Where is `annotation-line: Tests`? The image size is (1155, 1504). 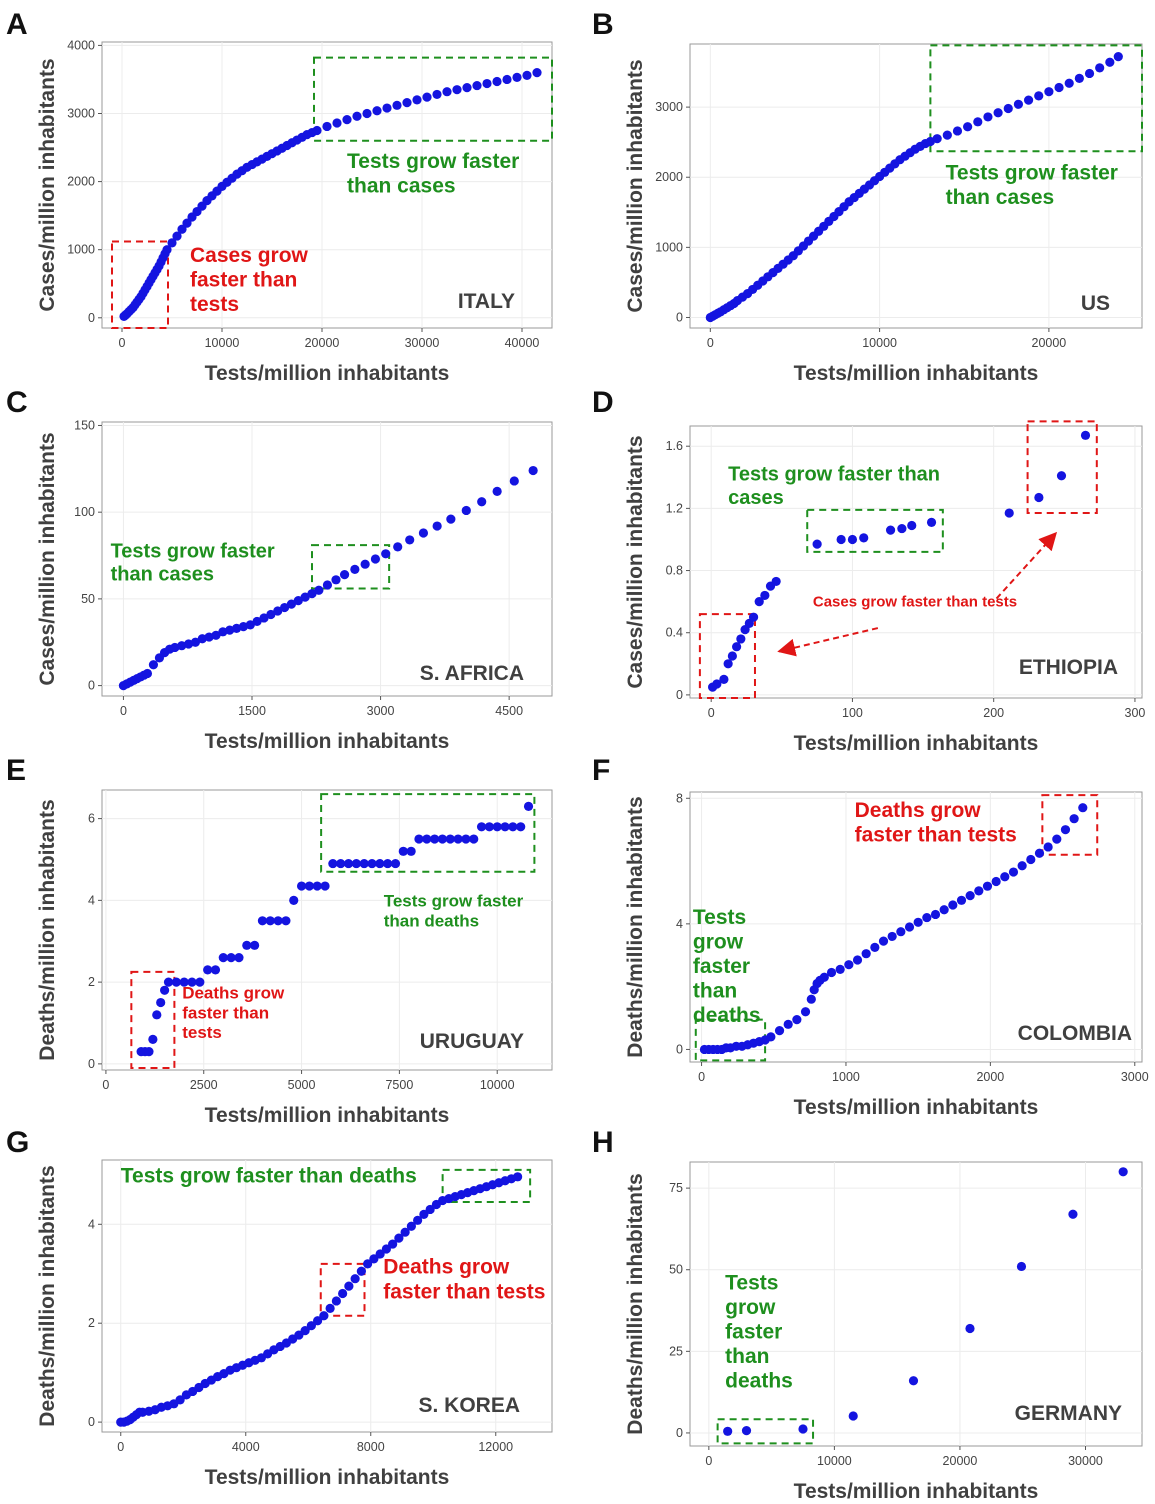 annotation-line: Tests is located at coordinates (719, 917).